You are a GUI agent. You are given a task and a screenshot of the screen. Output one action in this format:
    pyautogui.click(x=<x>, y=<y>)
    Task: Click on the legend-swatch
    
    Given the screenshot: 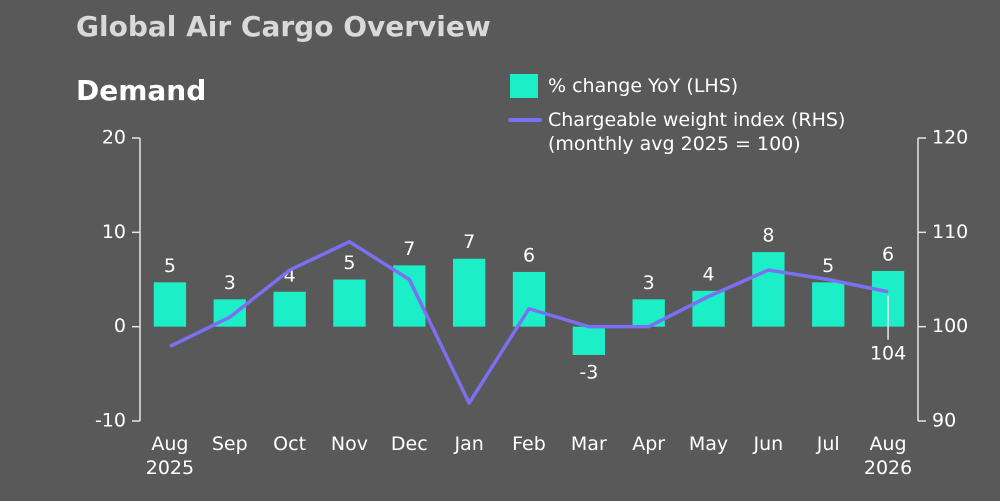 What is the action you would take?
    pyautogui.click(x=524, y=86)
    